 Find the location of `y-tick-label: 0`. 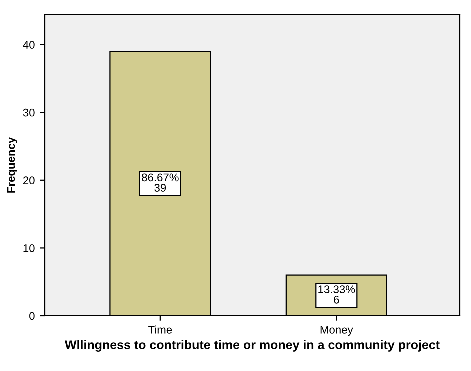

y-tick-label: 0 is located at coordinates (32, 316).